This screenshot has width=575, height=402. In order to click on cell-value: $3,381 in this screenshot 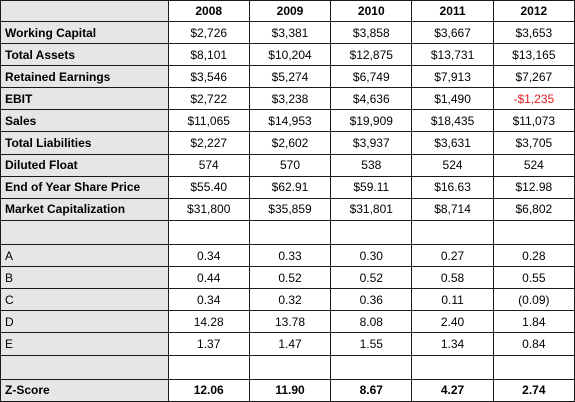, I will do `click(290, 32)`.